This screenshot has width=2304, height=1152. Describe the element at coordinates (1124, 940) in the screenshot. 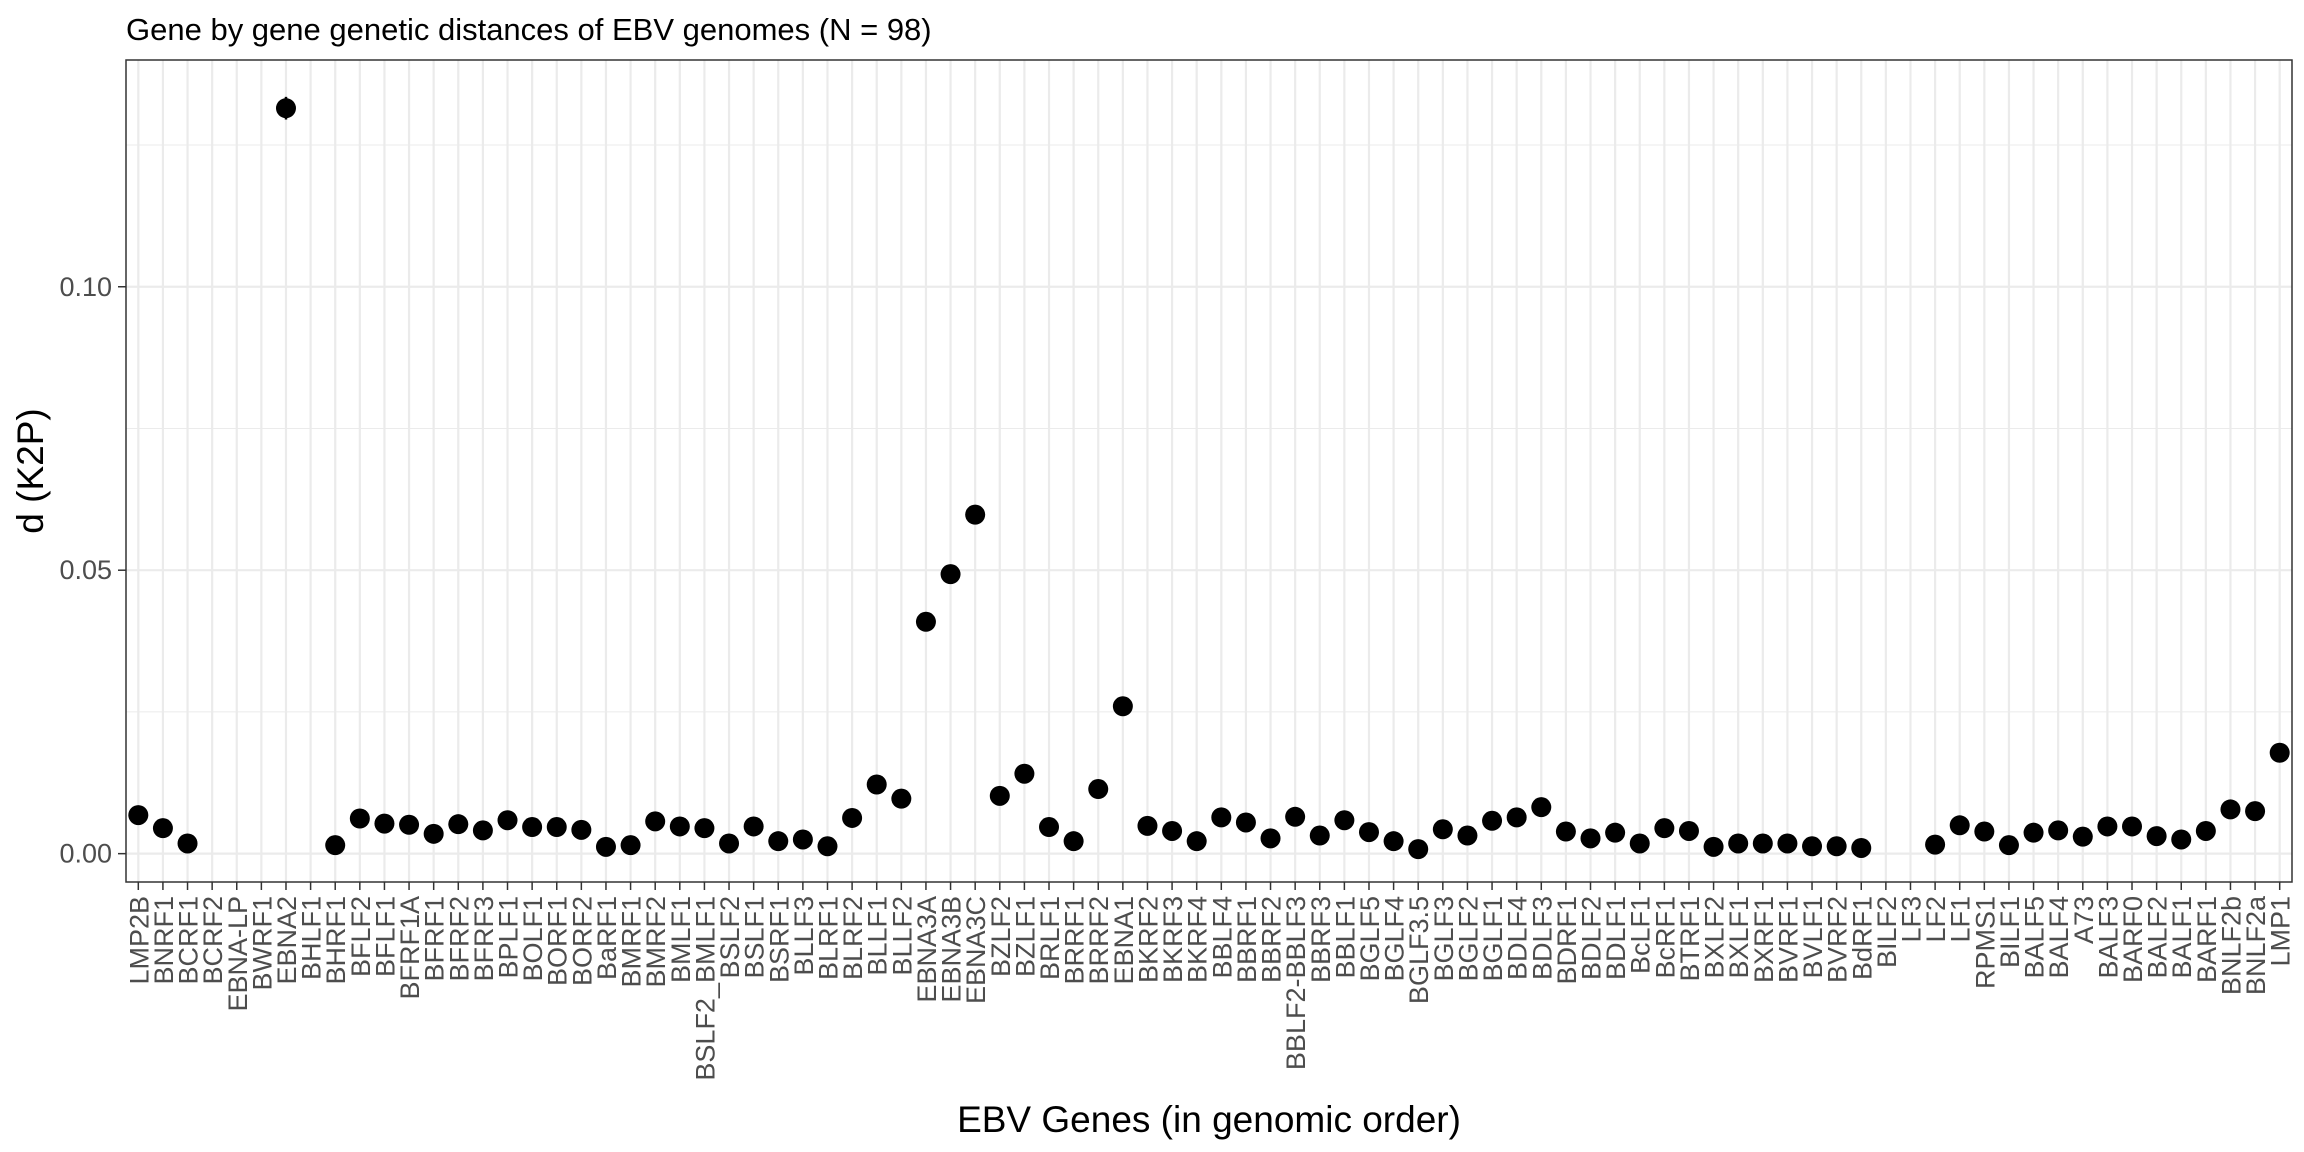

I see `x-tick-label: EBNA1` at that location.